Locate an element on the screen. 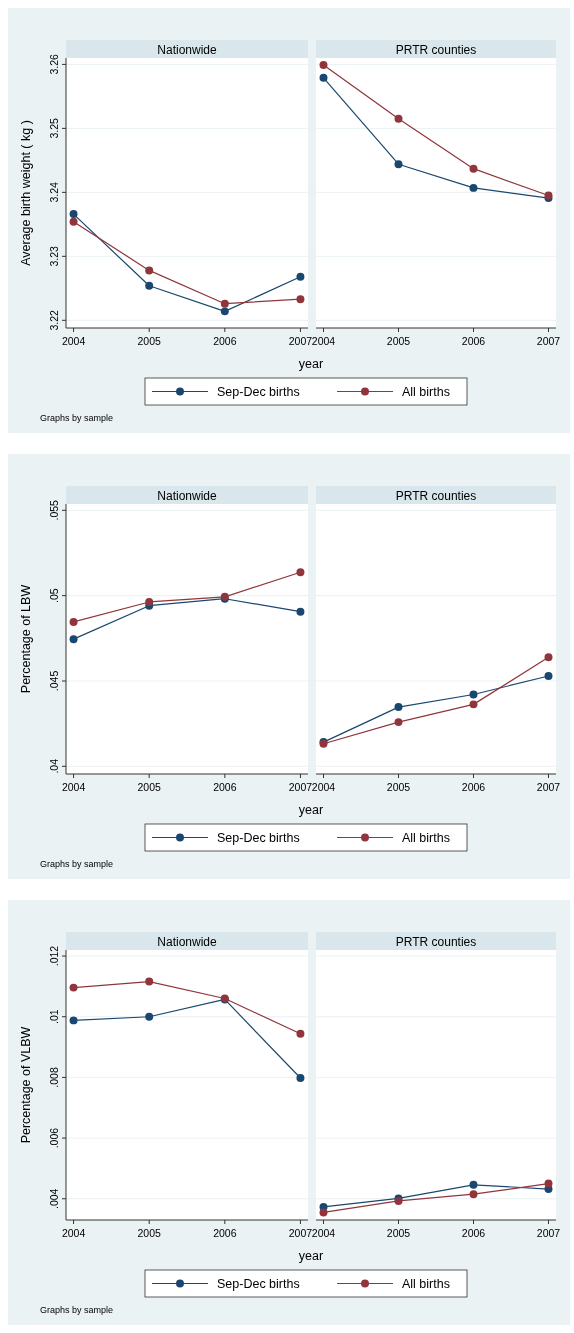  y-tick-label: .045 is located at coordinates (54, 681).